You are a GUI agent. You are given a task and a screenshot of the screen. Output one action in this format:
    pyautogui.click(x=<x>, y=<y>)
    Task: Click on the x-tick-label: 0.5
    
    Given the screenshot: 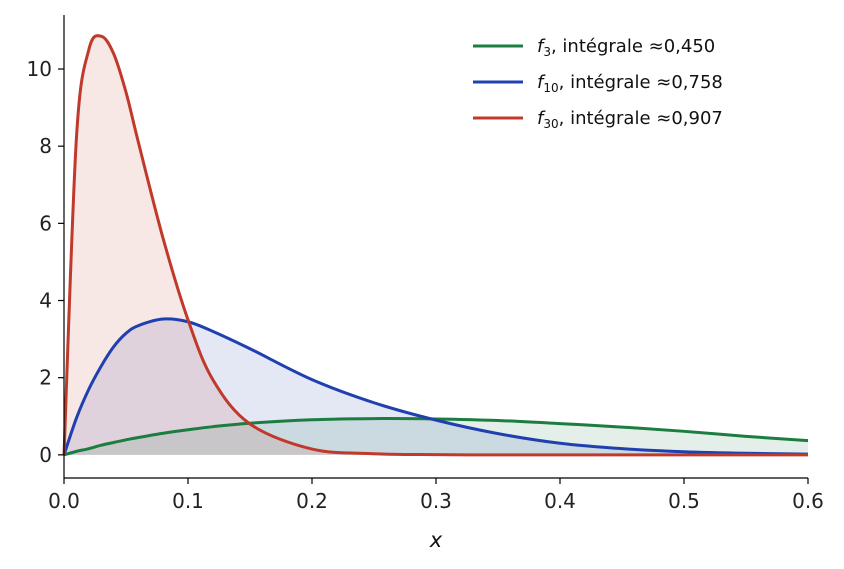 What is the action you would take?
    pyautogui.click(x=684, y=501)
    